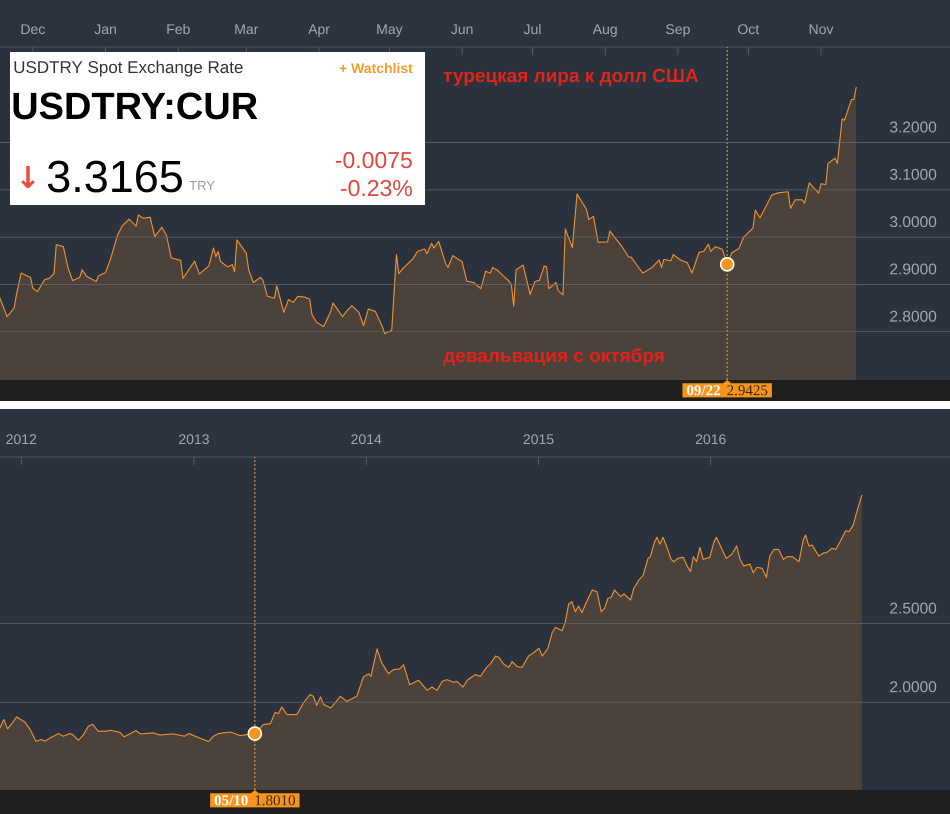  What do you see at coordinates (461, 29) in the screenshot?
I see `x-tick-label: Jun` at bounding box center [461, 29].